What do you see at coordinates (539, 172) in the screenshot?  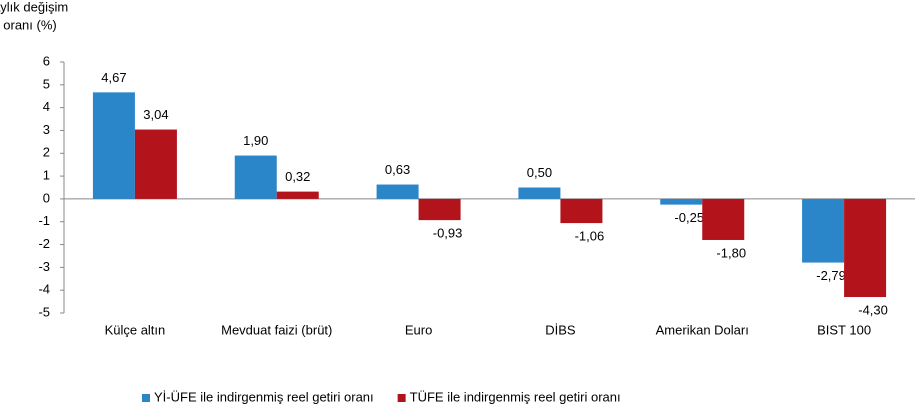 I see `value-label: 0,50` at bounding box center [539, 172].